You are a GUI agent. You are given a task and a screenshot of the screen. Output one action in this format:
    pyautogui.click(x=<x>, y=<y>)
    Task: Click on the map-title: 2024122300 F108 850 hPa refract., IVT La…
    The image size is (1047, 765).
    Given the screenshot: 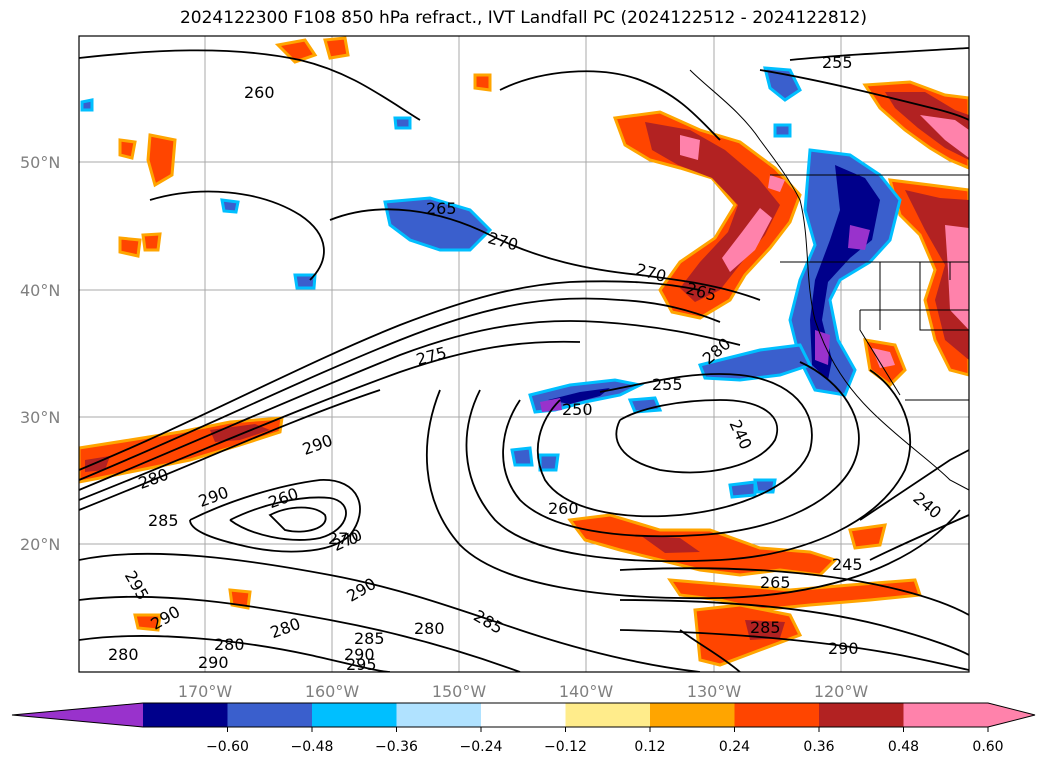 What is the action you would take?
    pyautogui.click(x=523, y=18)
    